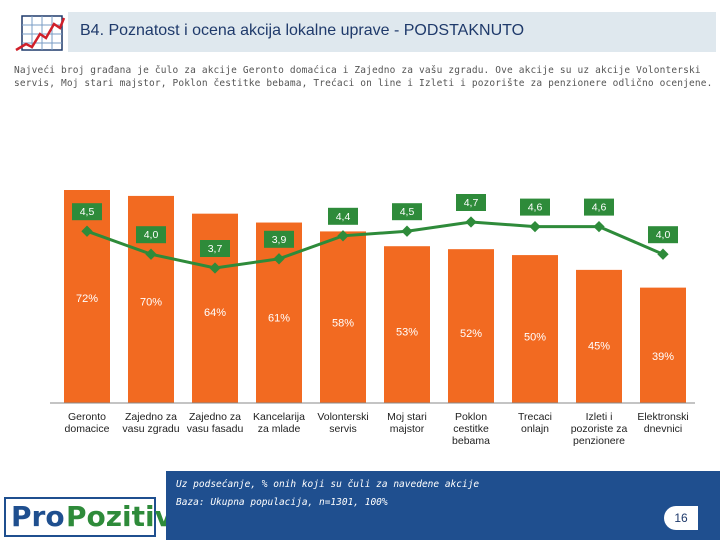  What do you see at coordinates (151, 303) in the screenshot?
I see `bar-value-label-2: 70%` at bounding box center [151, 303].